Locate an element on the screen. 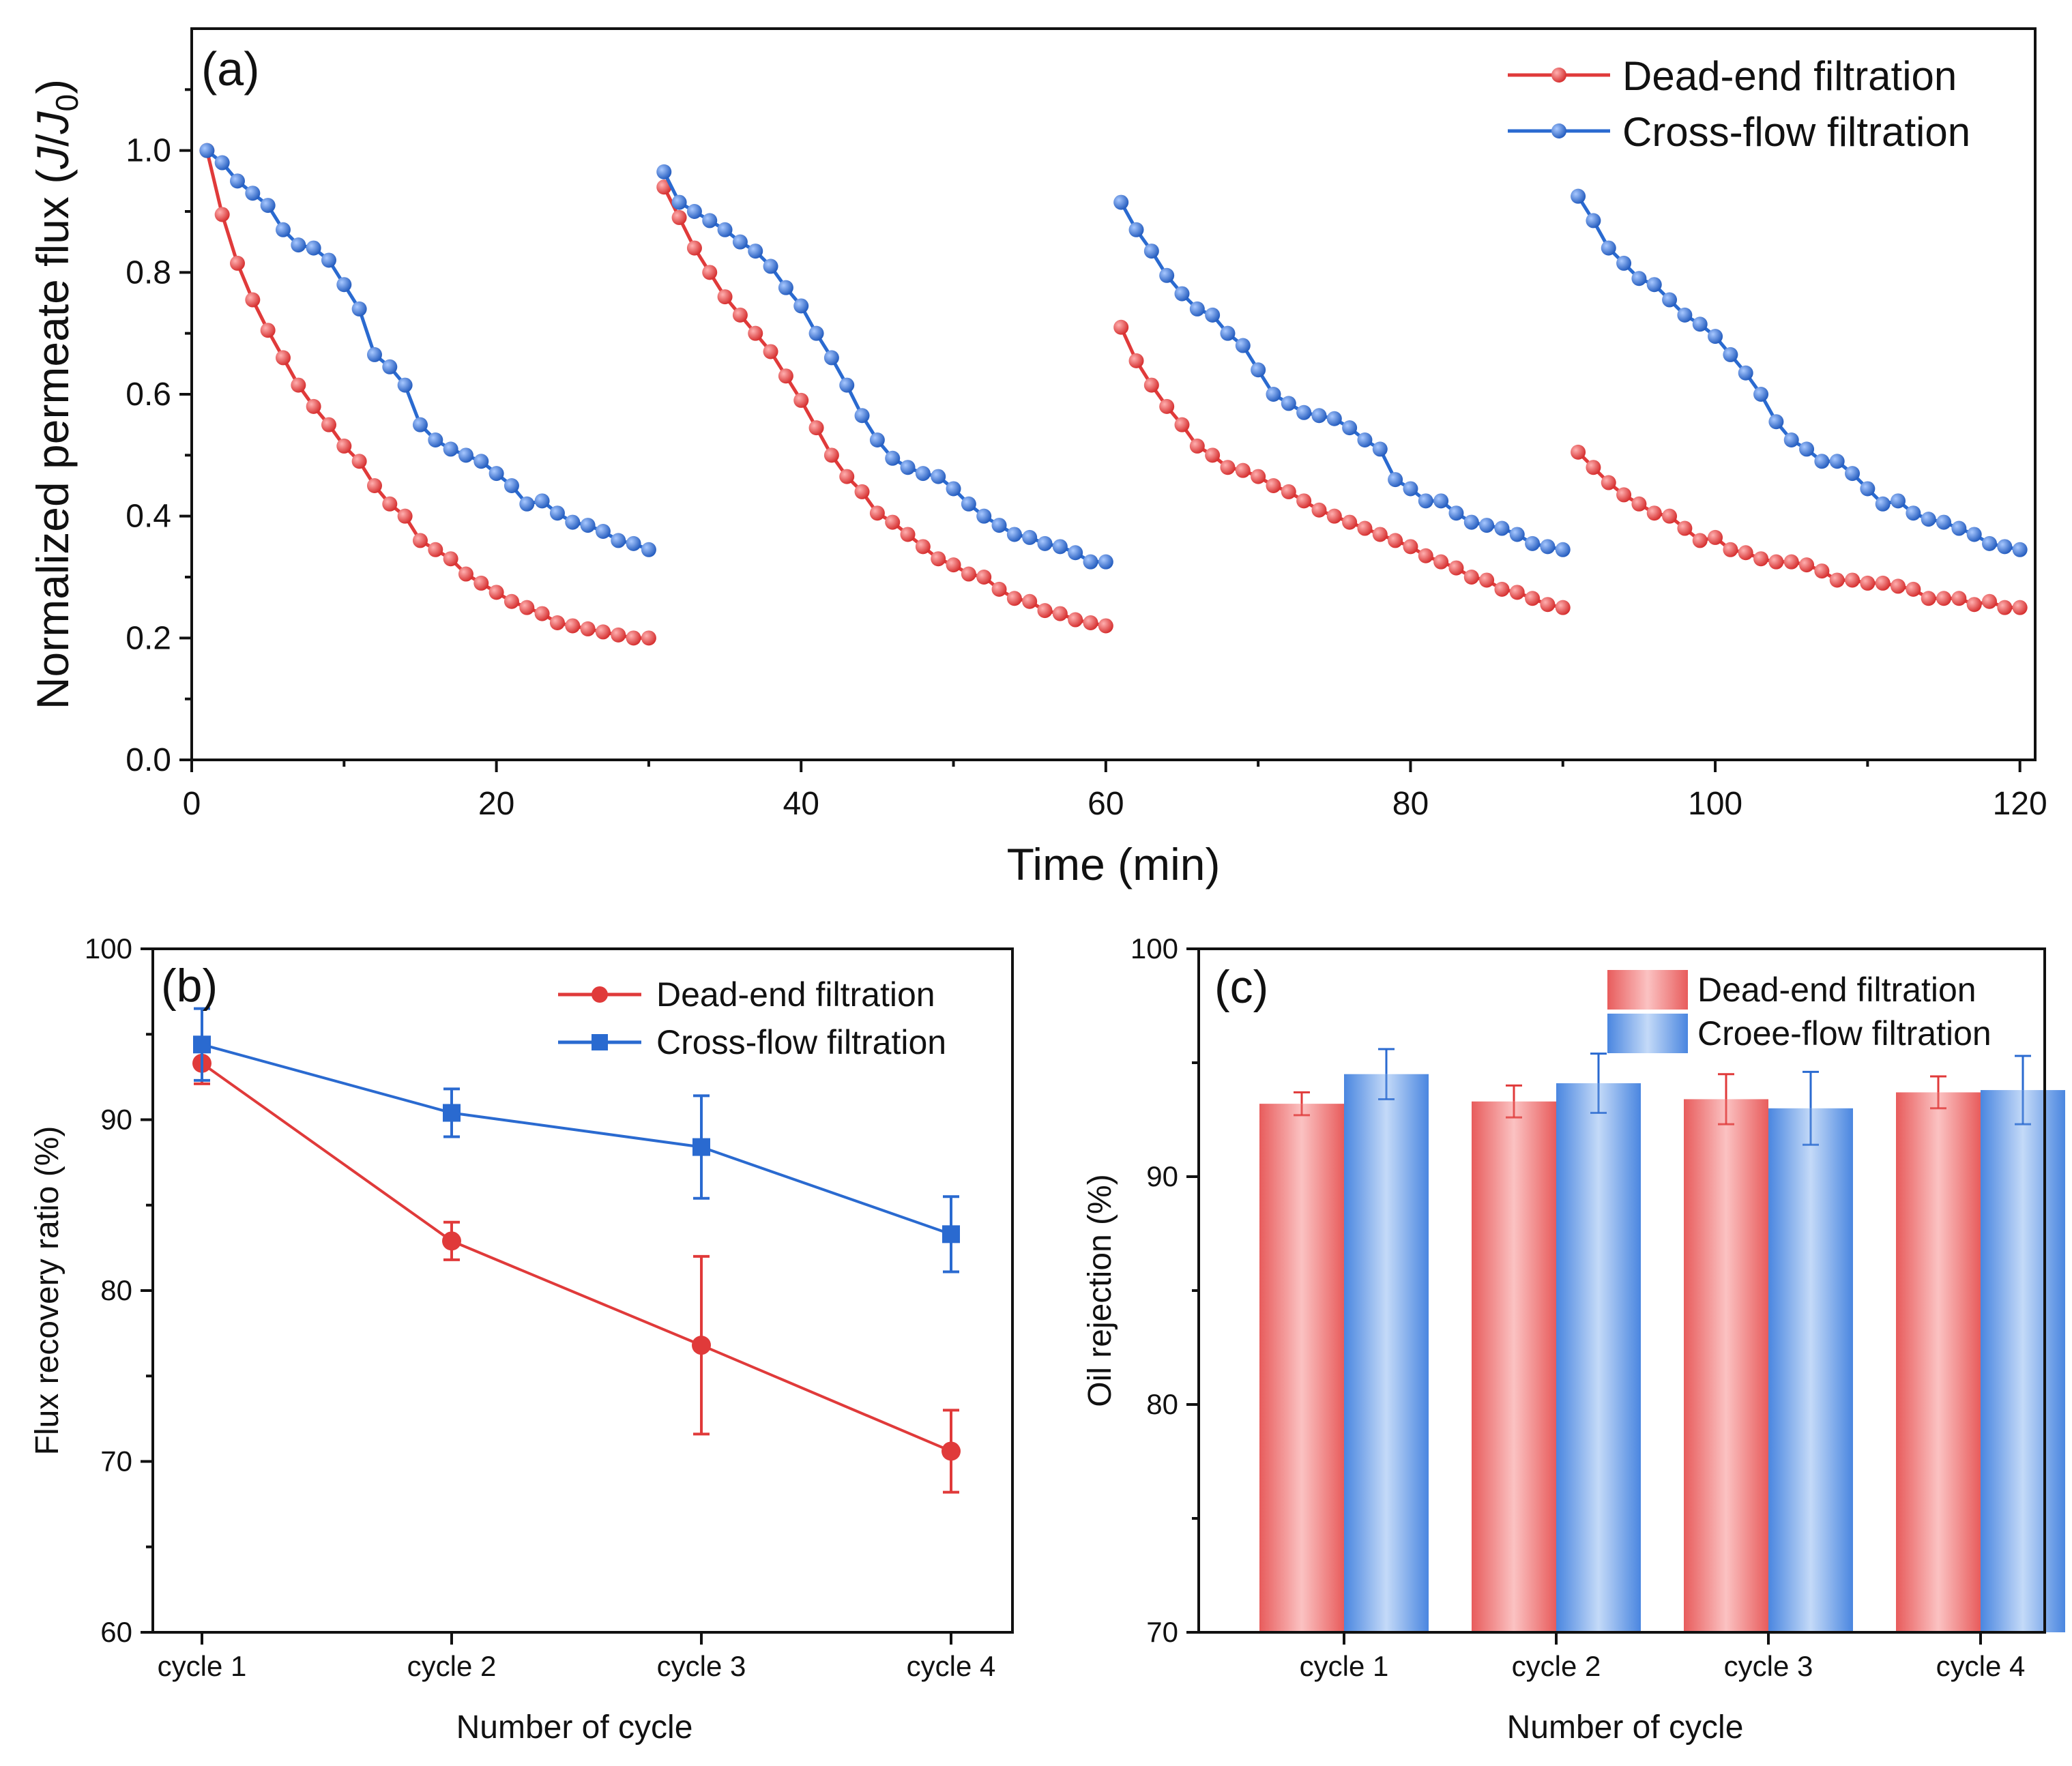 This screenshot has height=1766, width=2072. panel-b-series is located at coordinates (576, 1250).